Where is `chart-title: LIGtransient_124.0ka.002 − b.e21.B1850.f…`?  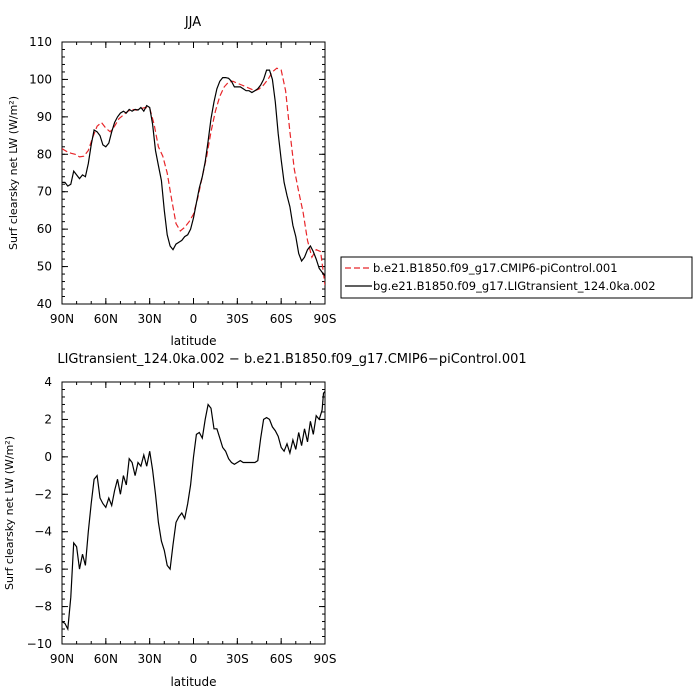 chart-title: LIGtransient_124.0ka.002 − b.e21.B1850.f… is located at coordinates (291, 359).